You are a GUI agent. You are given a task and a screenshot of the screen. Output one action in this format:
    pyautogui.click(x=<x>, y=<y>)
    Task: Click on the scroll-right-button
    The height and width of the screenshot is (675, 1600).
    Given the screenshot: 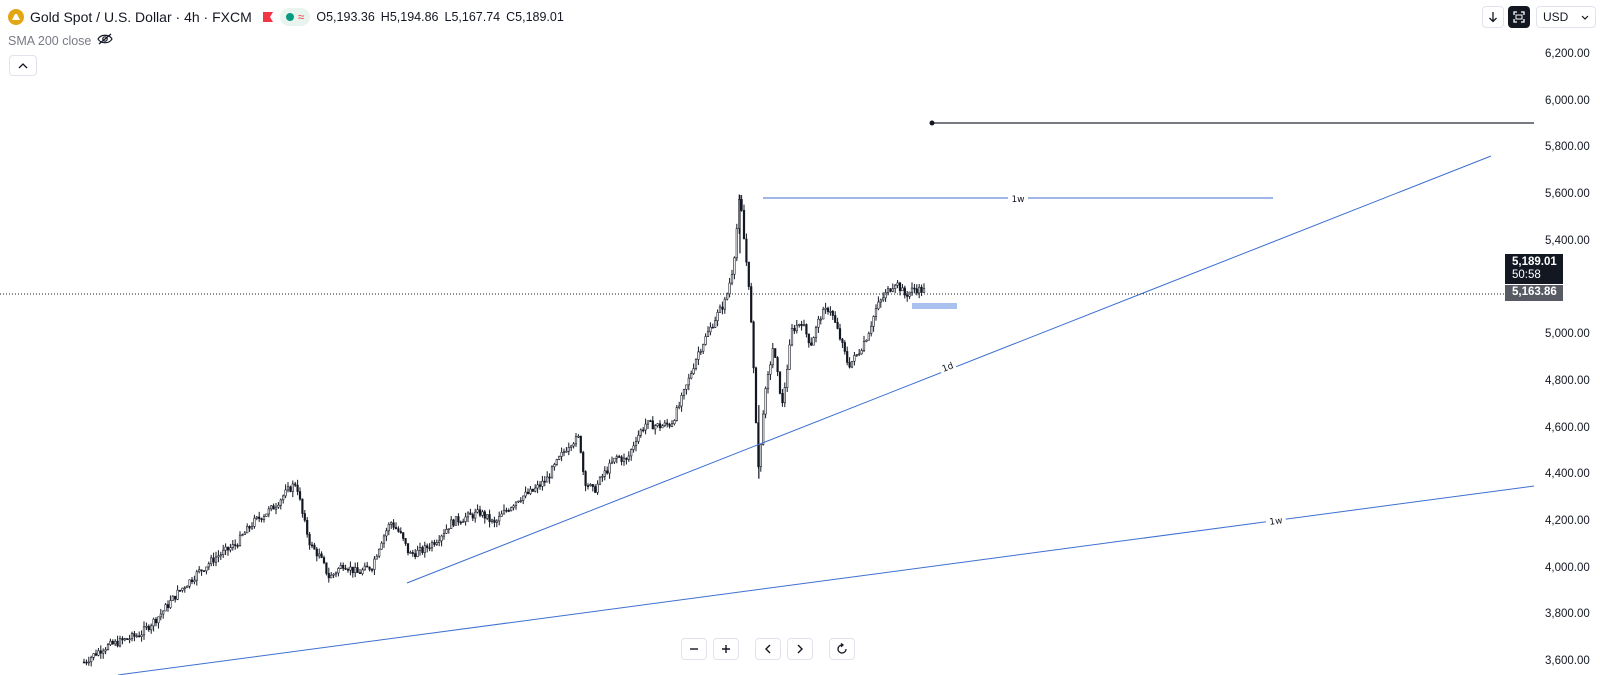 What is the action you would take?
    pyautogui.click(x=800, y=649)
    